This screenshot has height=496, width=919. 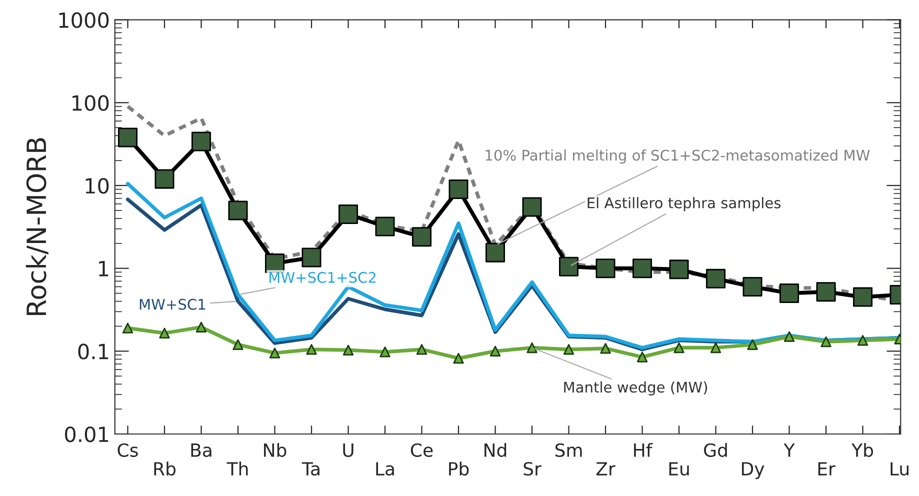 I want to click on y-tick-label: 1, so click(x=103, y=268).